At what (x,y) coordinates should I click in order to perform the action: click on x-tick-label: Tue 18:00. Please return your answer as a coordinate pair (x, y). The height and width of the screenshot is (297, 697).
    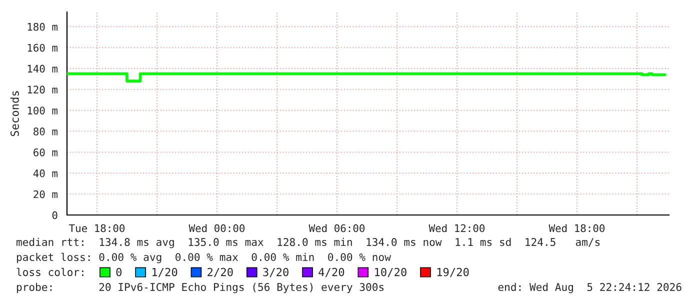
    Looking at the image, I should click on (97, 228).